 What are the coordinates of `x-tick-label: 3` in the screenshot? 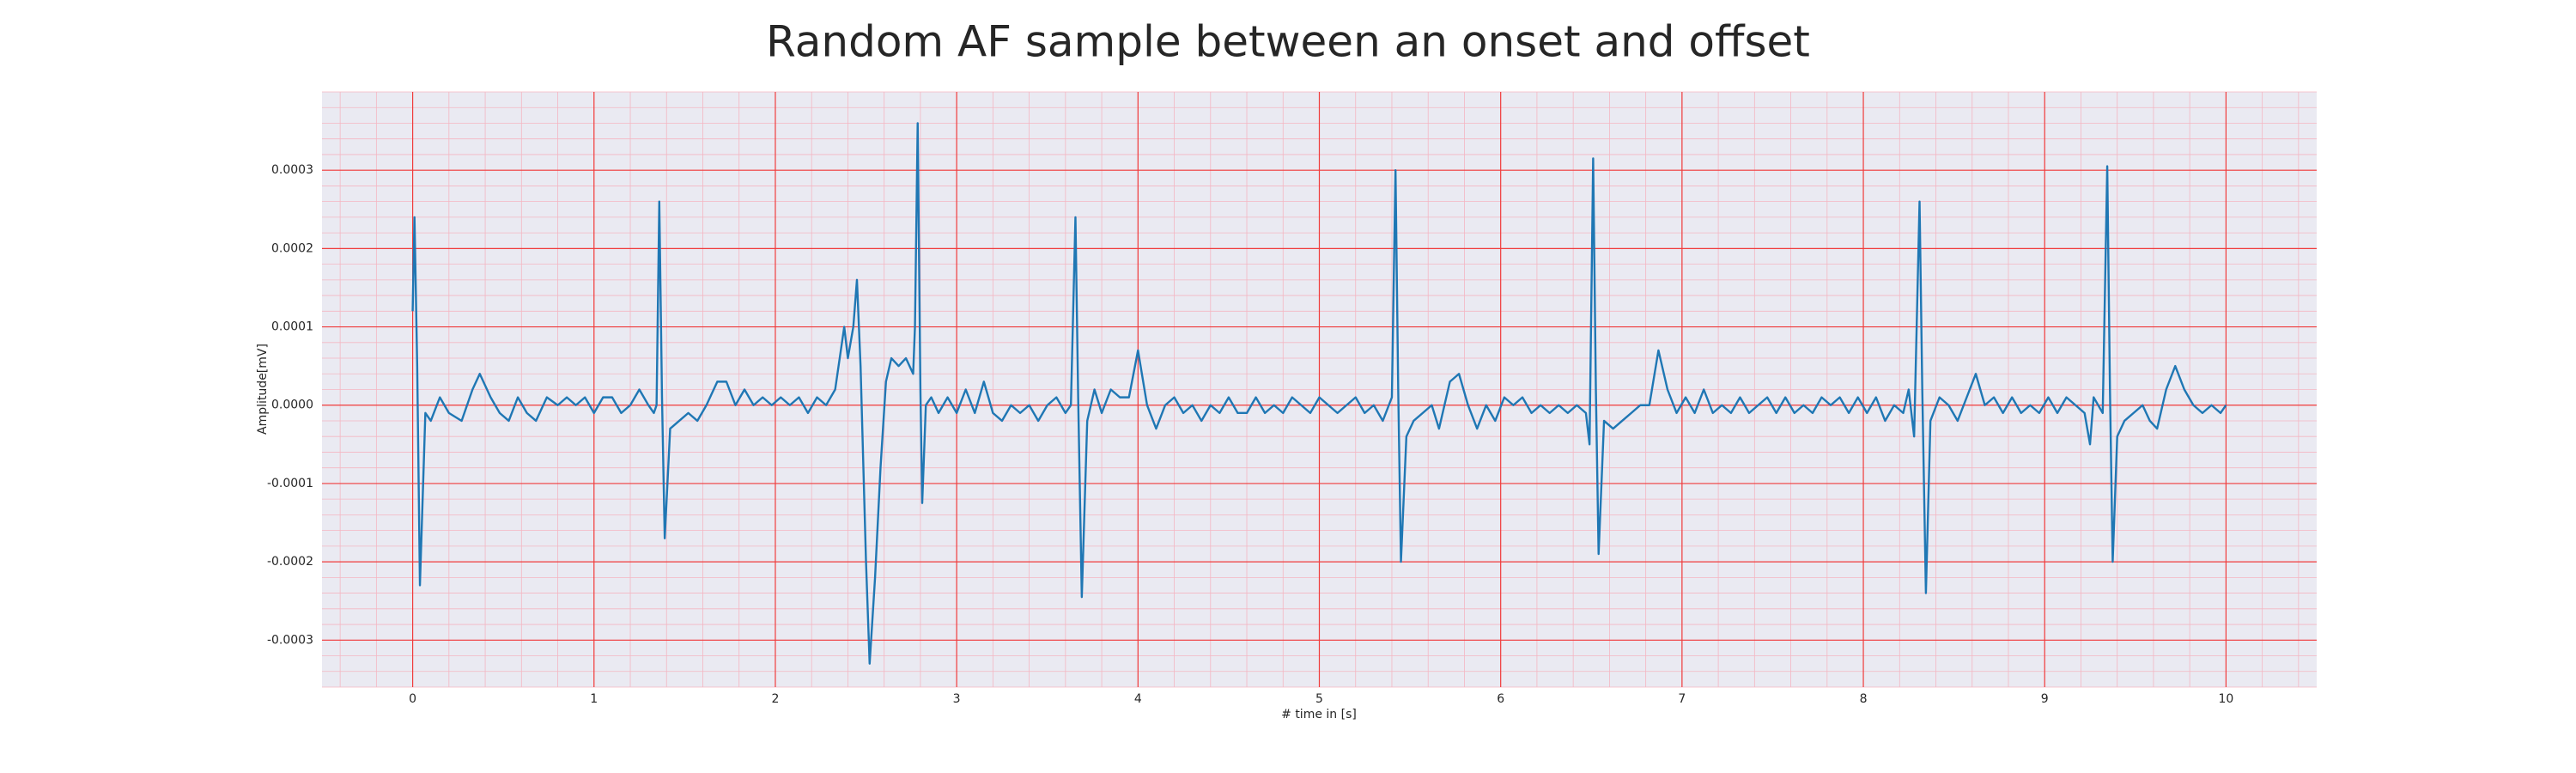 It's located at (957, 699).